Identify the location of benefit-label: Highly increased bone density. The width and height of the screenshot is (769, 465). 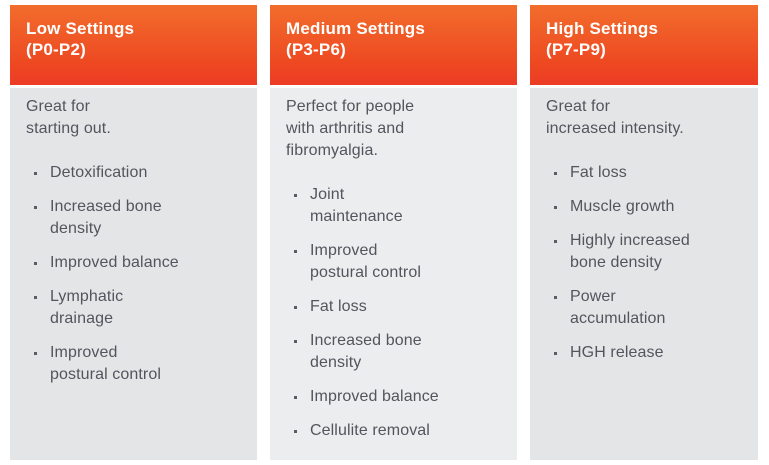
(630, 251).